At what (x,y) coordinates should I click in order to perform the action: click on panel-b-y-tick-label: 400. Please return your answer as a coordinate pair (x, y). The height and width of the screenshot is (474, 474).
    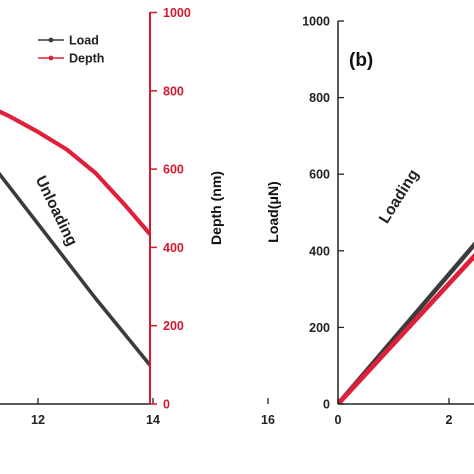
    Looking at the image, I should click on (319, 251).